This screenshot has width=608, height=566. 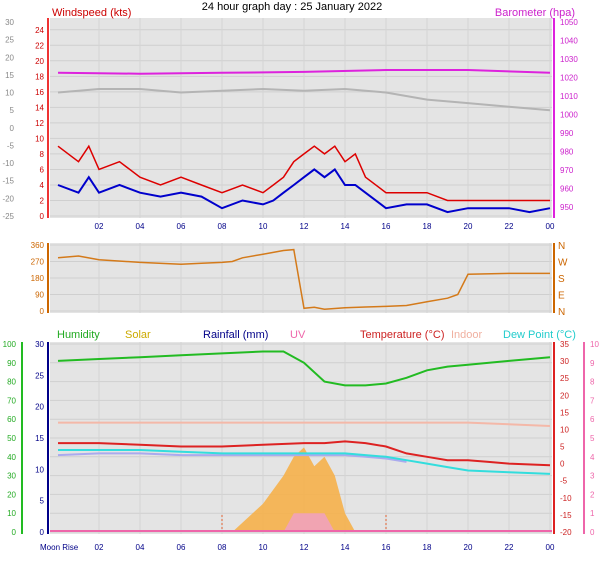 I want to click on wind-tick-label: 0, so click(x=42, y=216).